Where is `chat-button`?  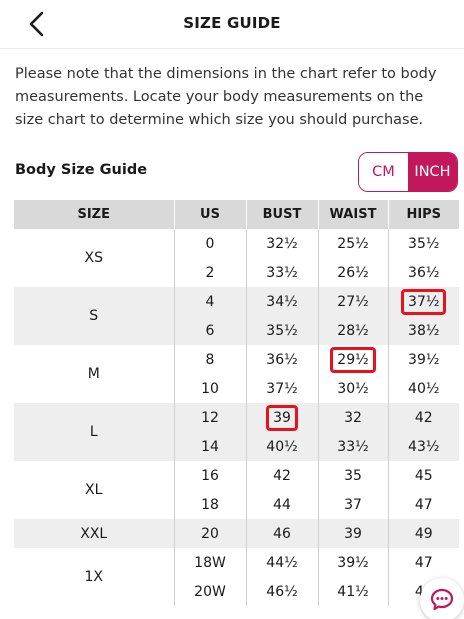 chat-button is located at coordinates (442, 598).